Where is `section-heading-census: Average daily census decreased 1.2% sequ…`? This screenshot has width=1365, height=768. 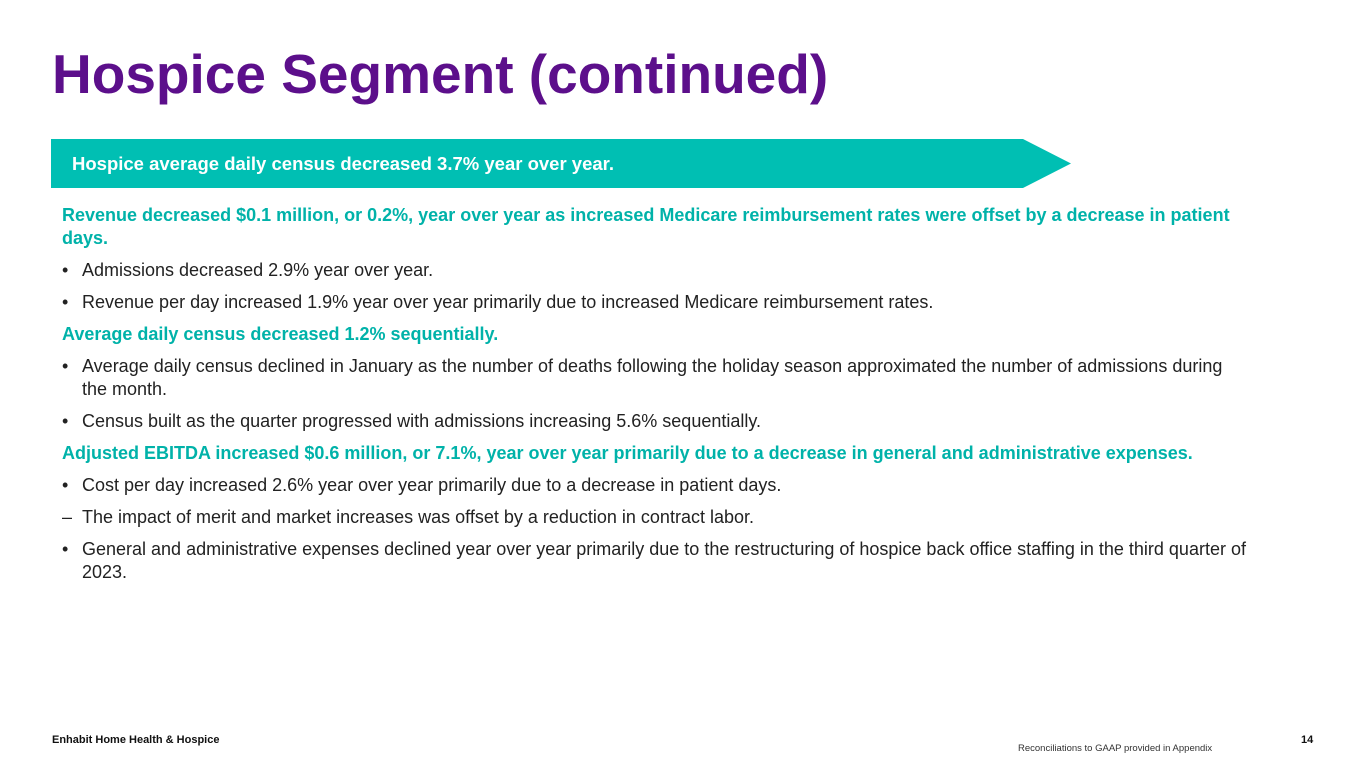 section-heading-census: Average daily census decreased 1.2% sequ… is located at coordinates (280, 334).